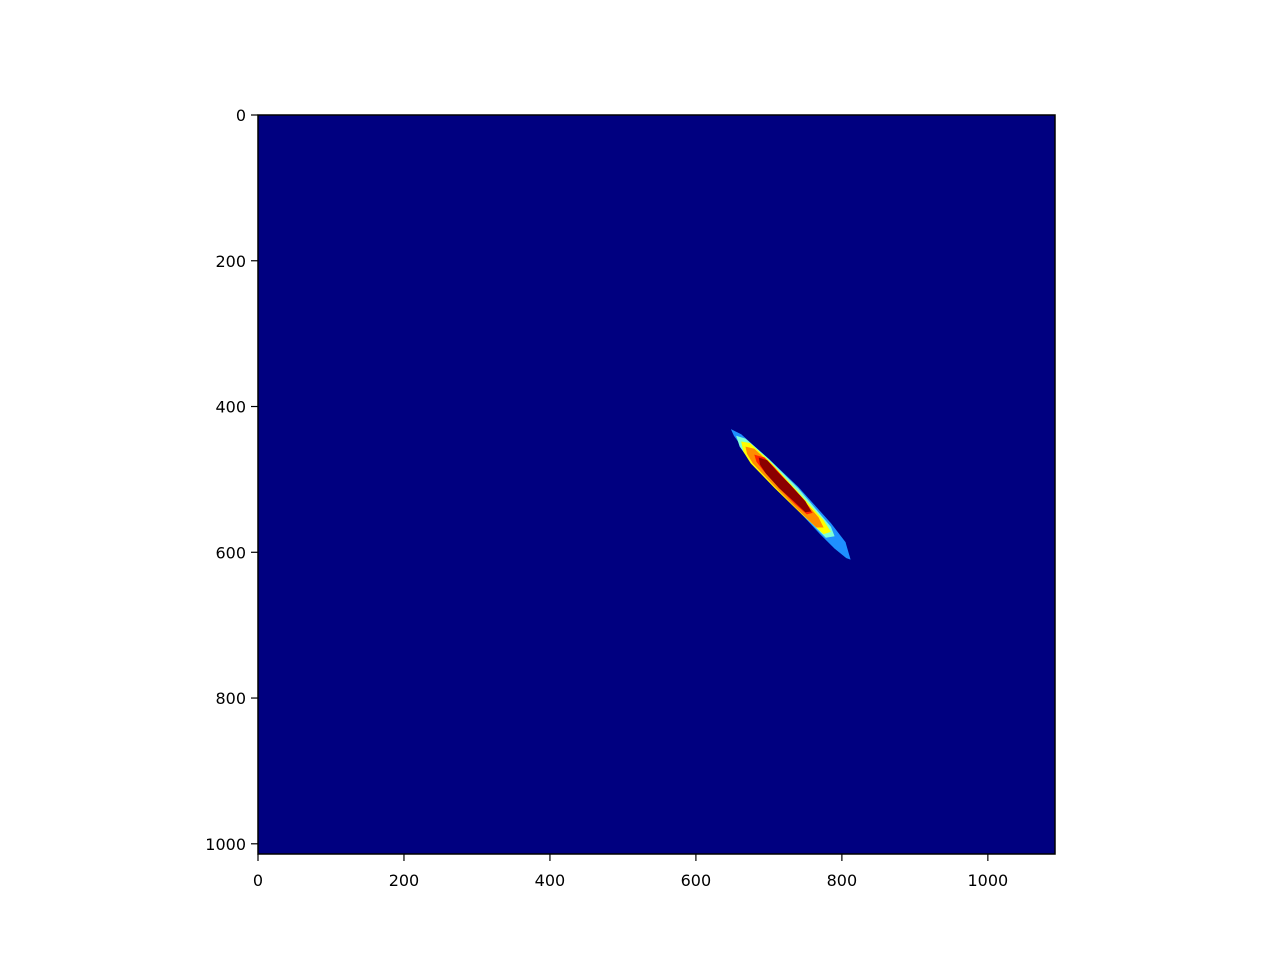 The width and height of the screenshot is (1280, 960). I want to click on x-axis: 0 200 400 600 800 1000, so click(630, 872).